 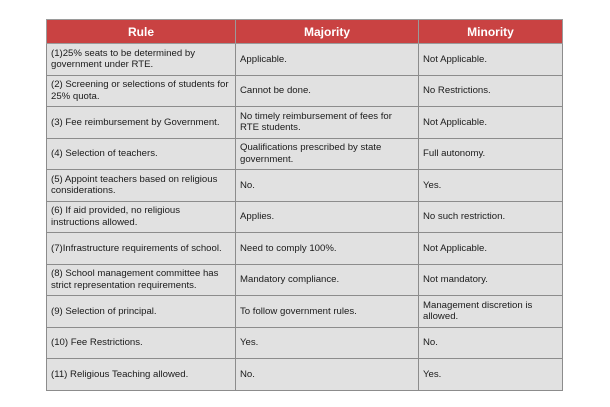 What do you see at coordinates (327, 216) in the screenshot?
I see `majority-cell: Applies.` at bounding box center [327, 216].